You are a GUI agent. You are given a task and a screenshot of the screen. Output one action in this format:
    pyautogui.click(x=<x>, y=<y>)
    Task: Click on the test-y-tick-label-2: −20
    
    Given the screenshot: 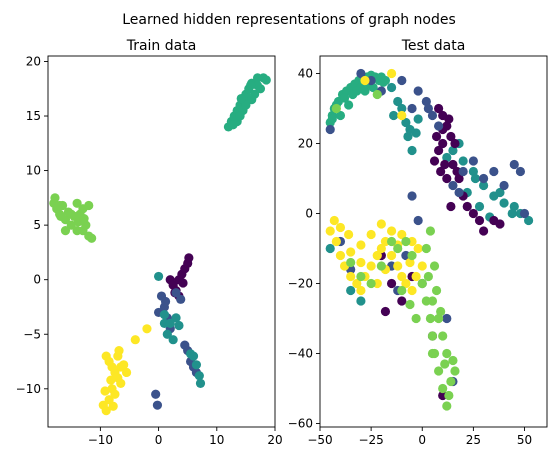 What is the action you would take?
    pyautogui.click(x=300, y=284)
    